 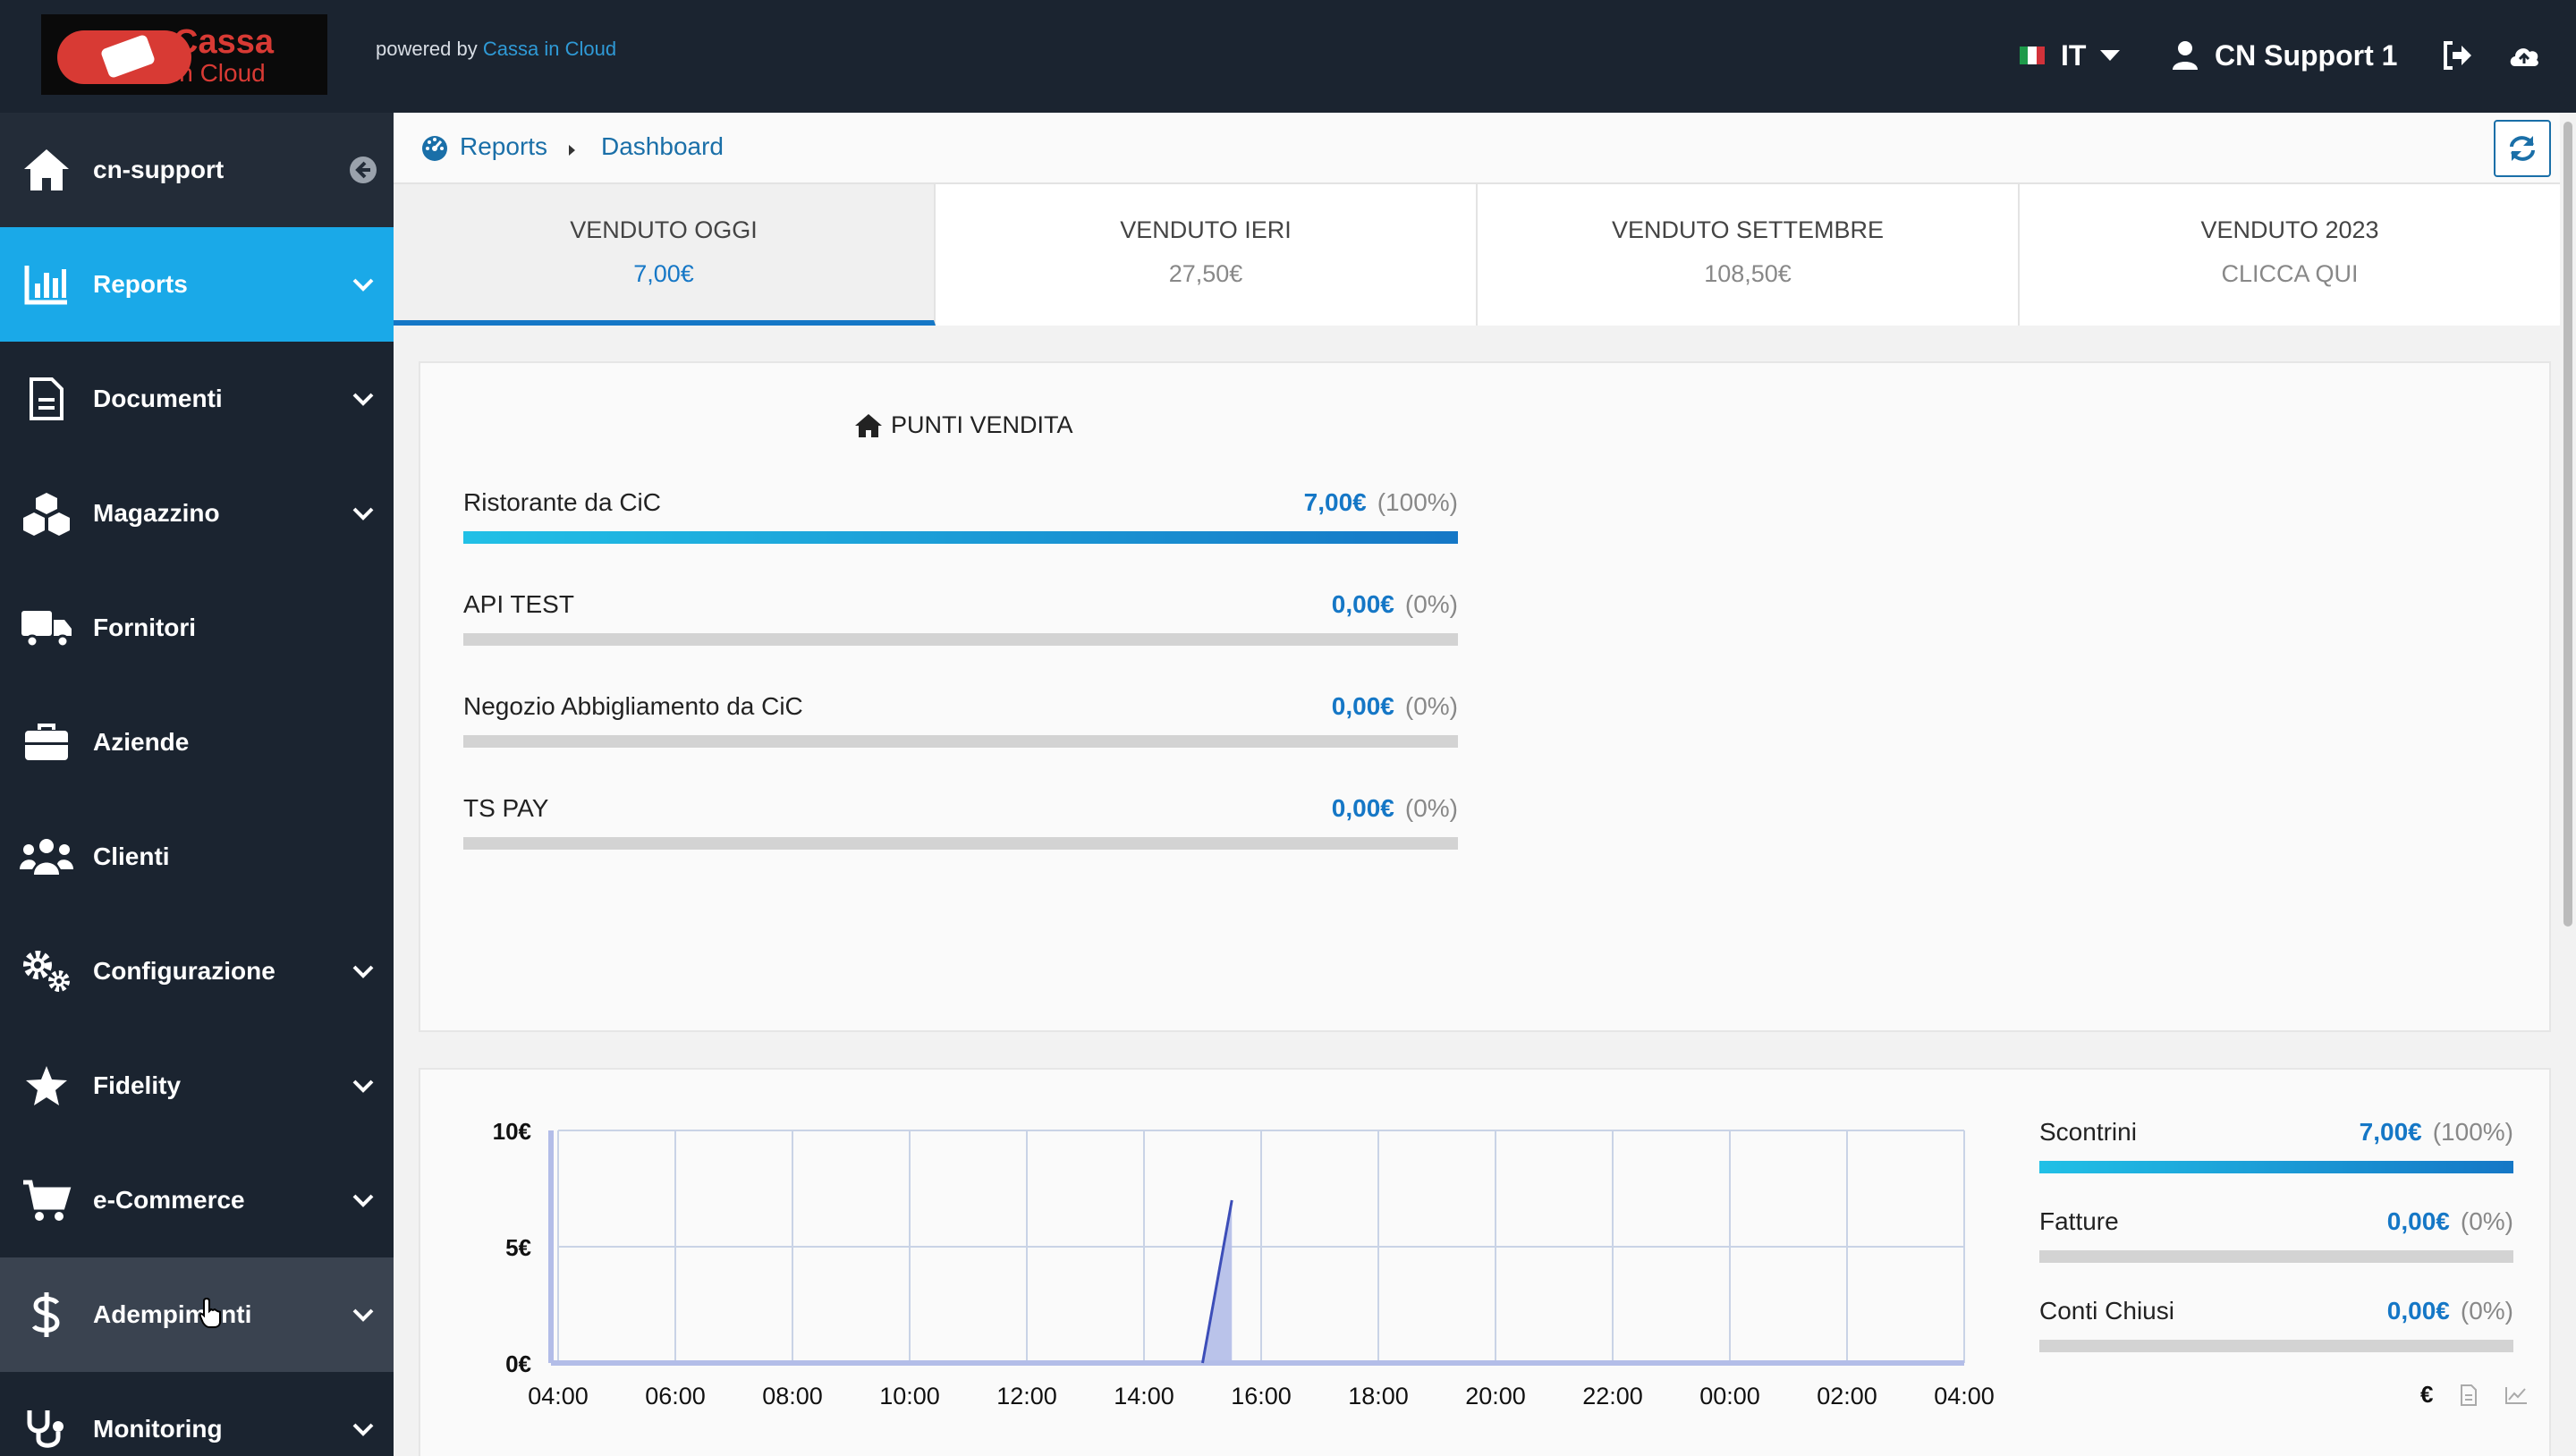 What do you see at coordinates (172, 1314) in the screenshot?
I see `sidebar-item-label: Adempimenti` at bounding box center [172, 1314].